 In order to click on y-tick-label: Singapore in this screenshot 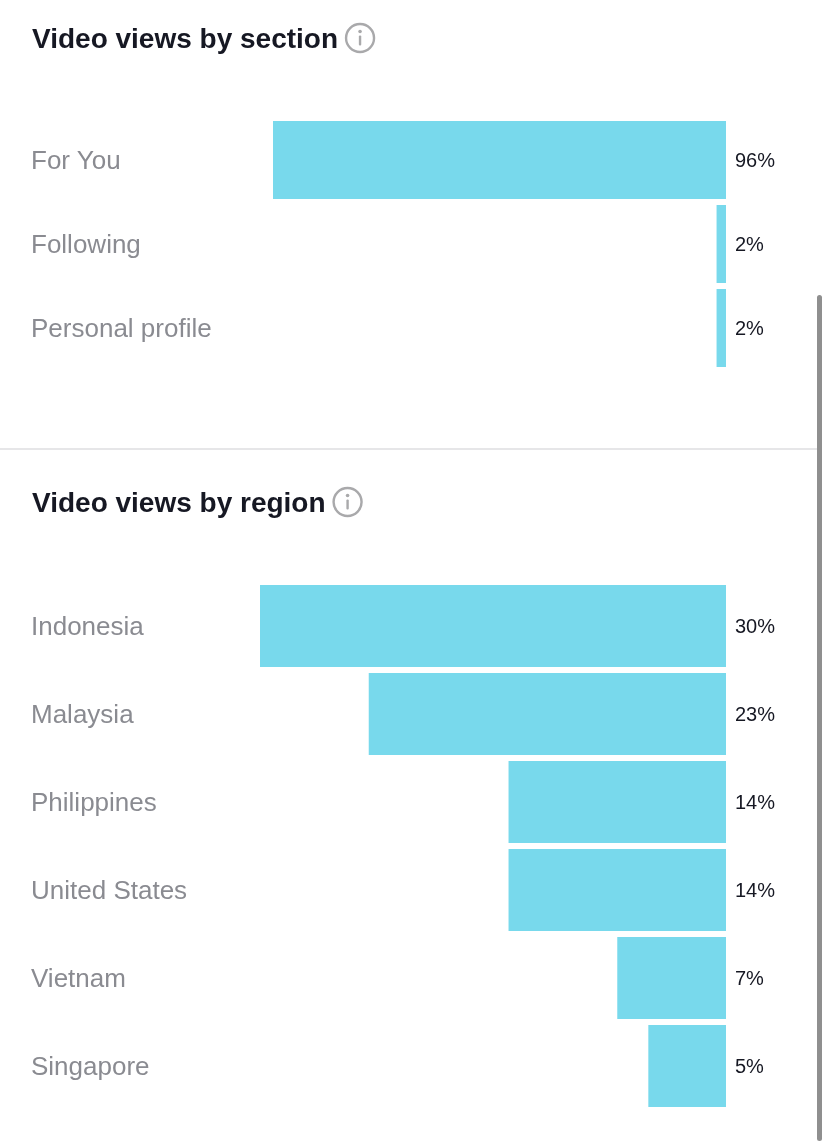, I will do `click(90, 1066)`.